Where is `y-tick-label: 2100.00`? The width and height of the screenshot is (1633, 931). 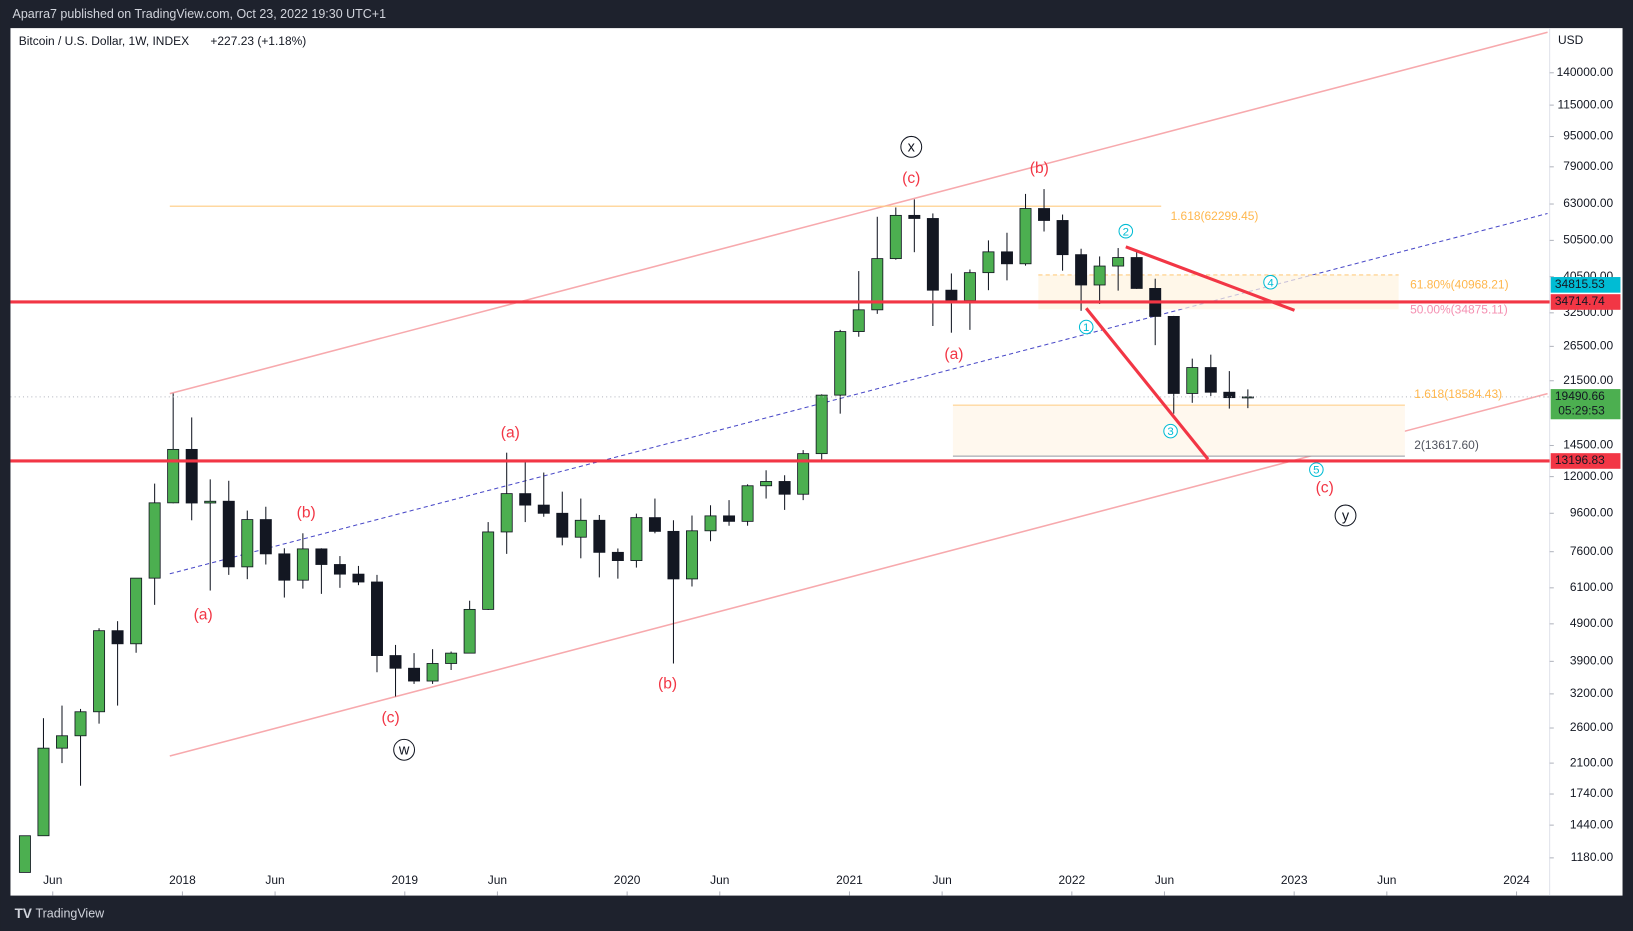
y-tick-label: 2100.00 is located at coordinates (1592, 762).